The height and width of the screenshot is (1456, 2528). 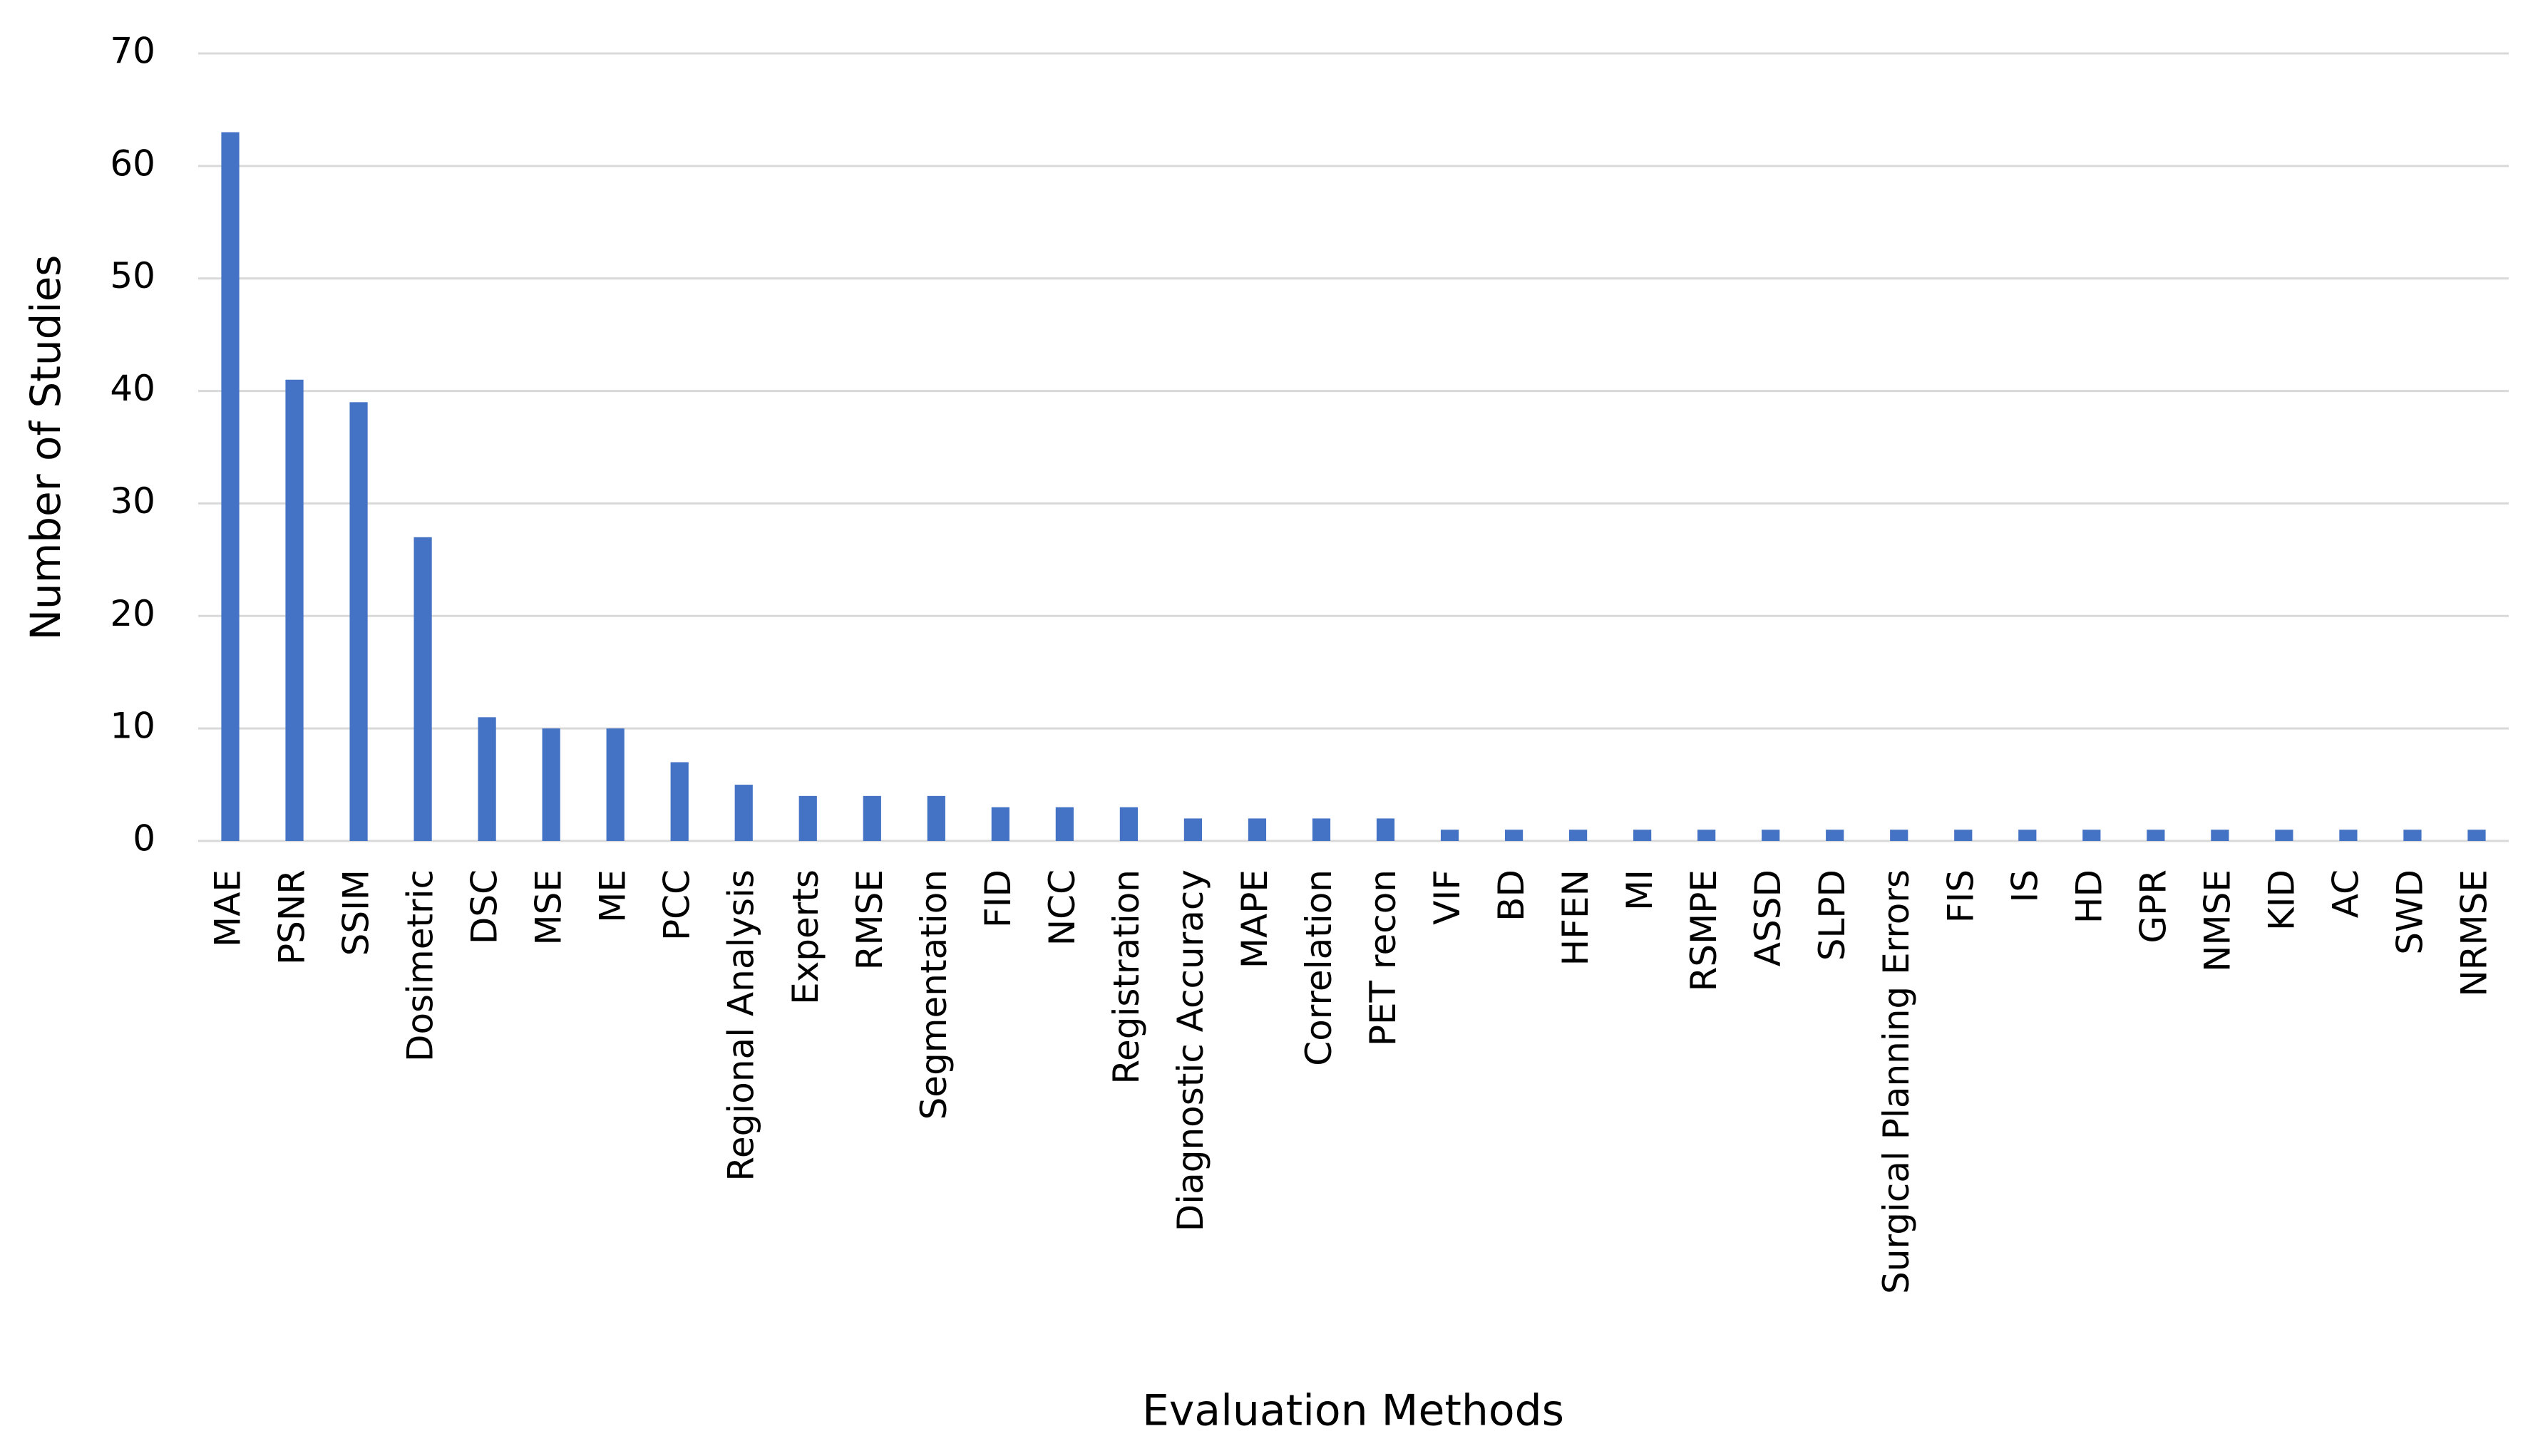 I want to click on x-tick-label: NMSE, so click(x=2217, y=920).